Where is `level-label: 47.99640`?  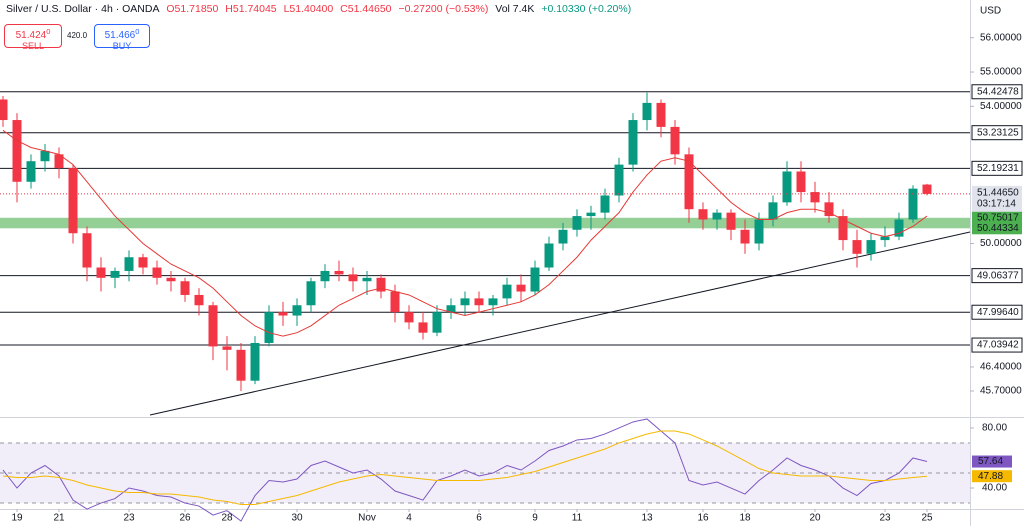 level-label: 47.99640 is located at coordinates (998, 312).